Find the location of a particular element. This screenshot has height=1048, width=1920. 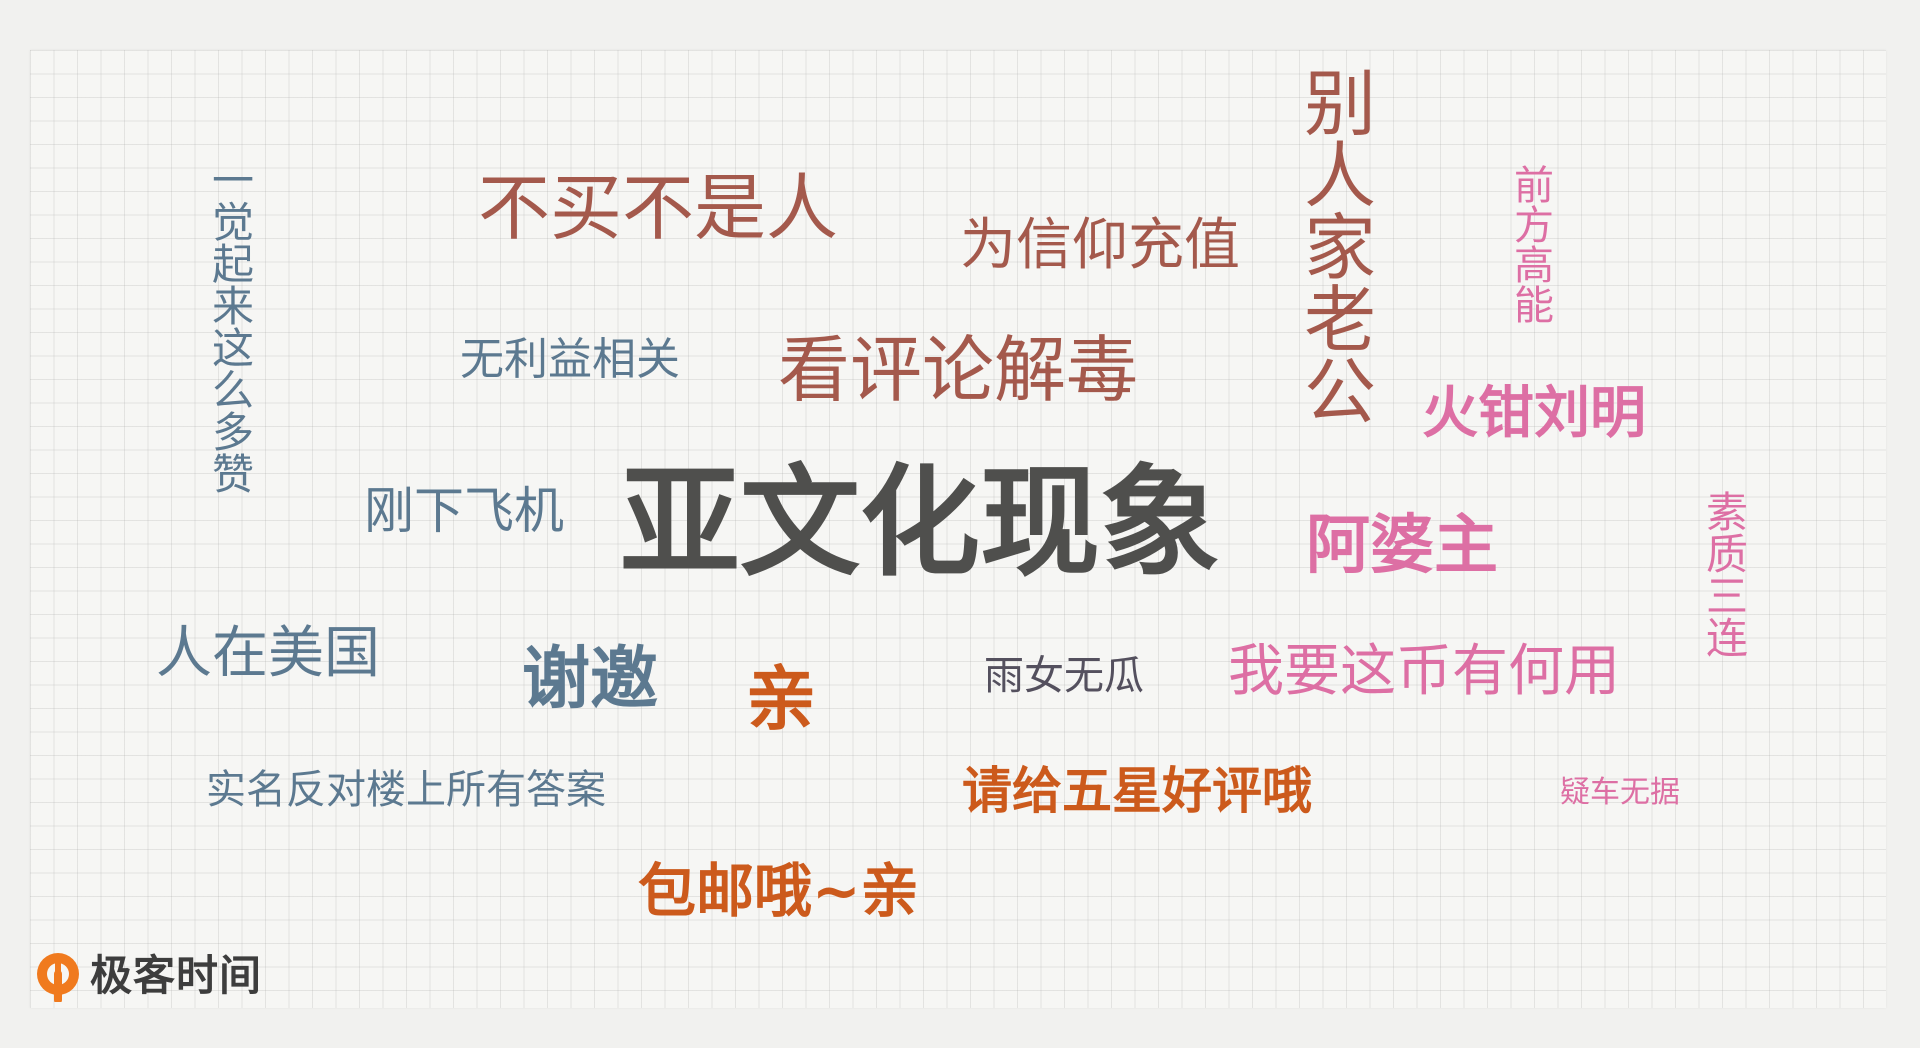

vertical-char: 高 is located at coordinates (1534, 266).